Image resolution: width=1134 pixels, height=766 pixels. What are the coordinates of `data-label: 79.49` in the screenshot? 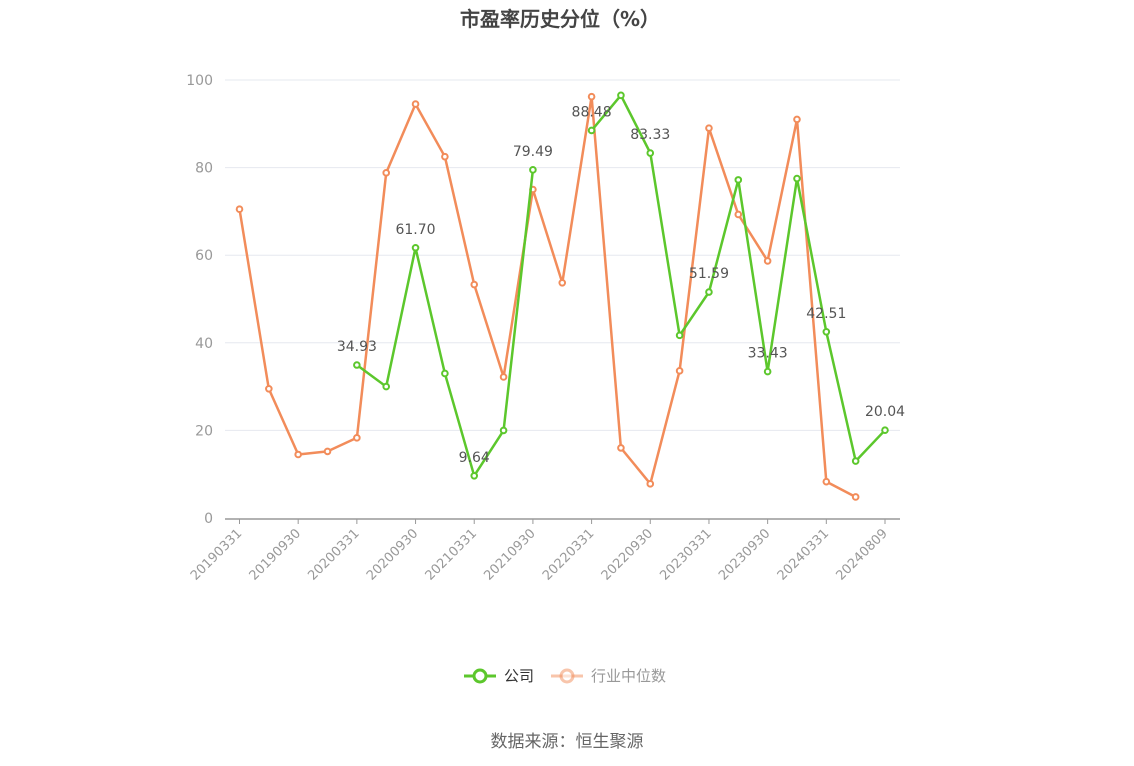 It's located at (533, 152).